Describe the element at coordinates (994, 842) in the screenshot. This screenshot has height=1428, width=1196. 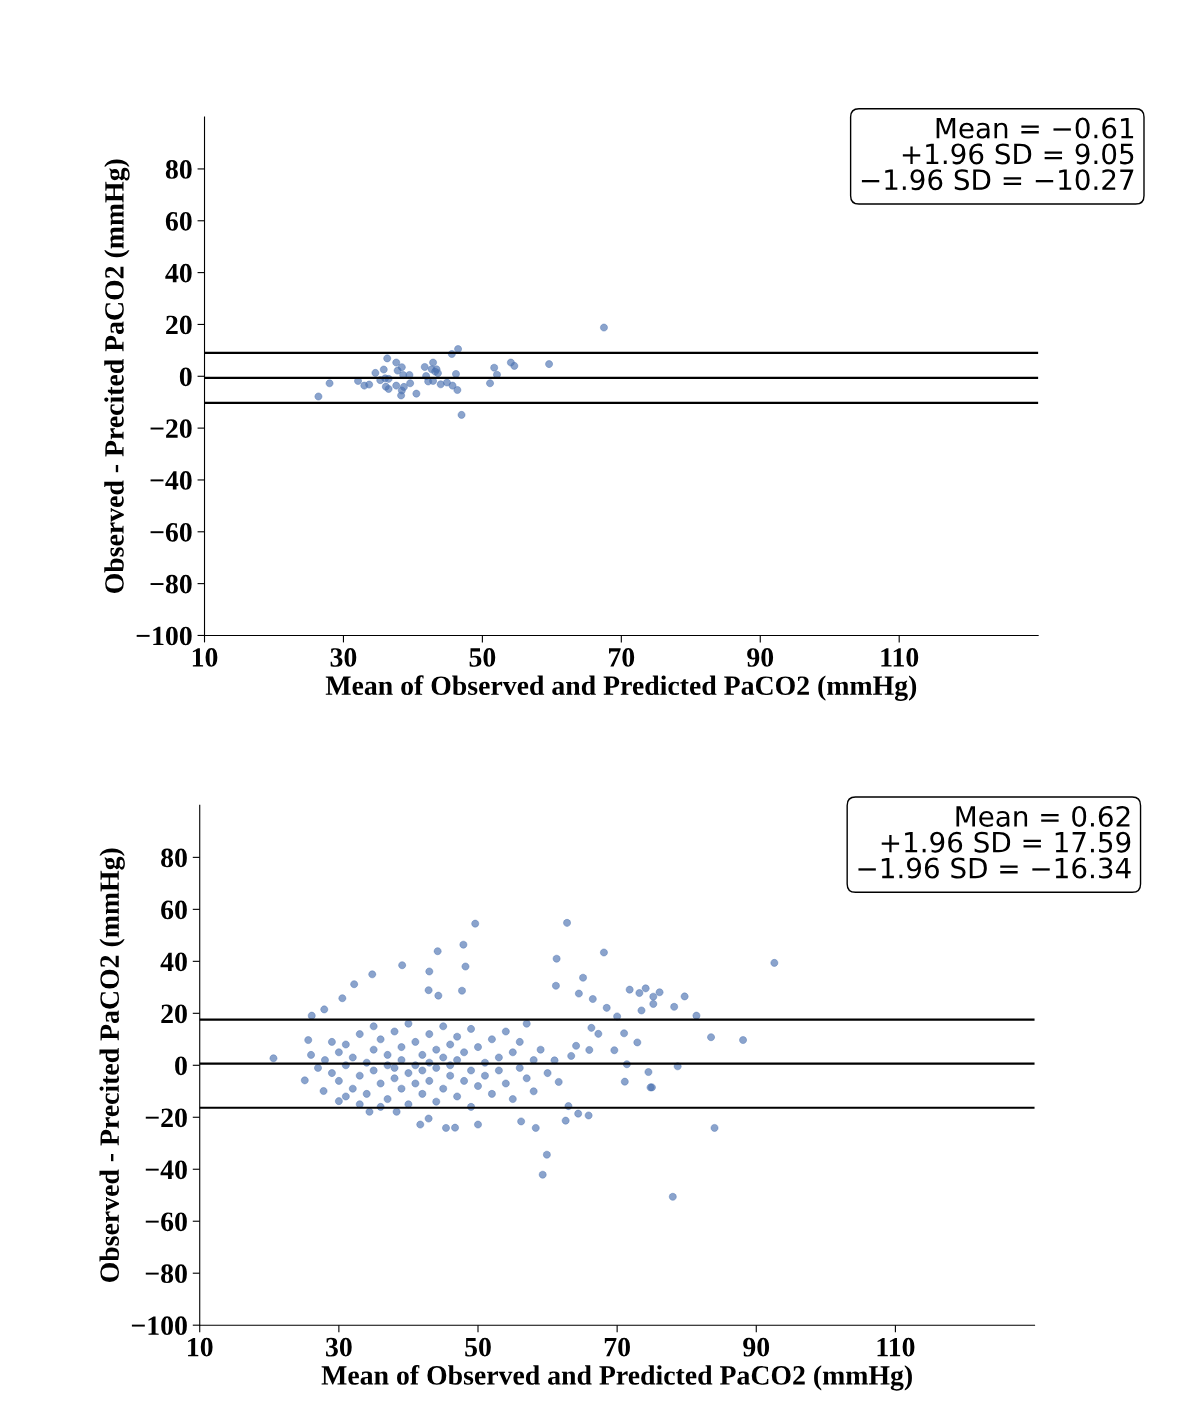
I see `annotation: Mean = 0.62 +1.96 SD = 17.59 −1.96 SD = −16.34` at that location.